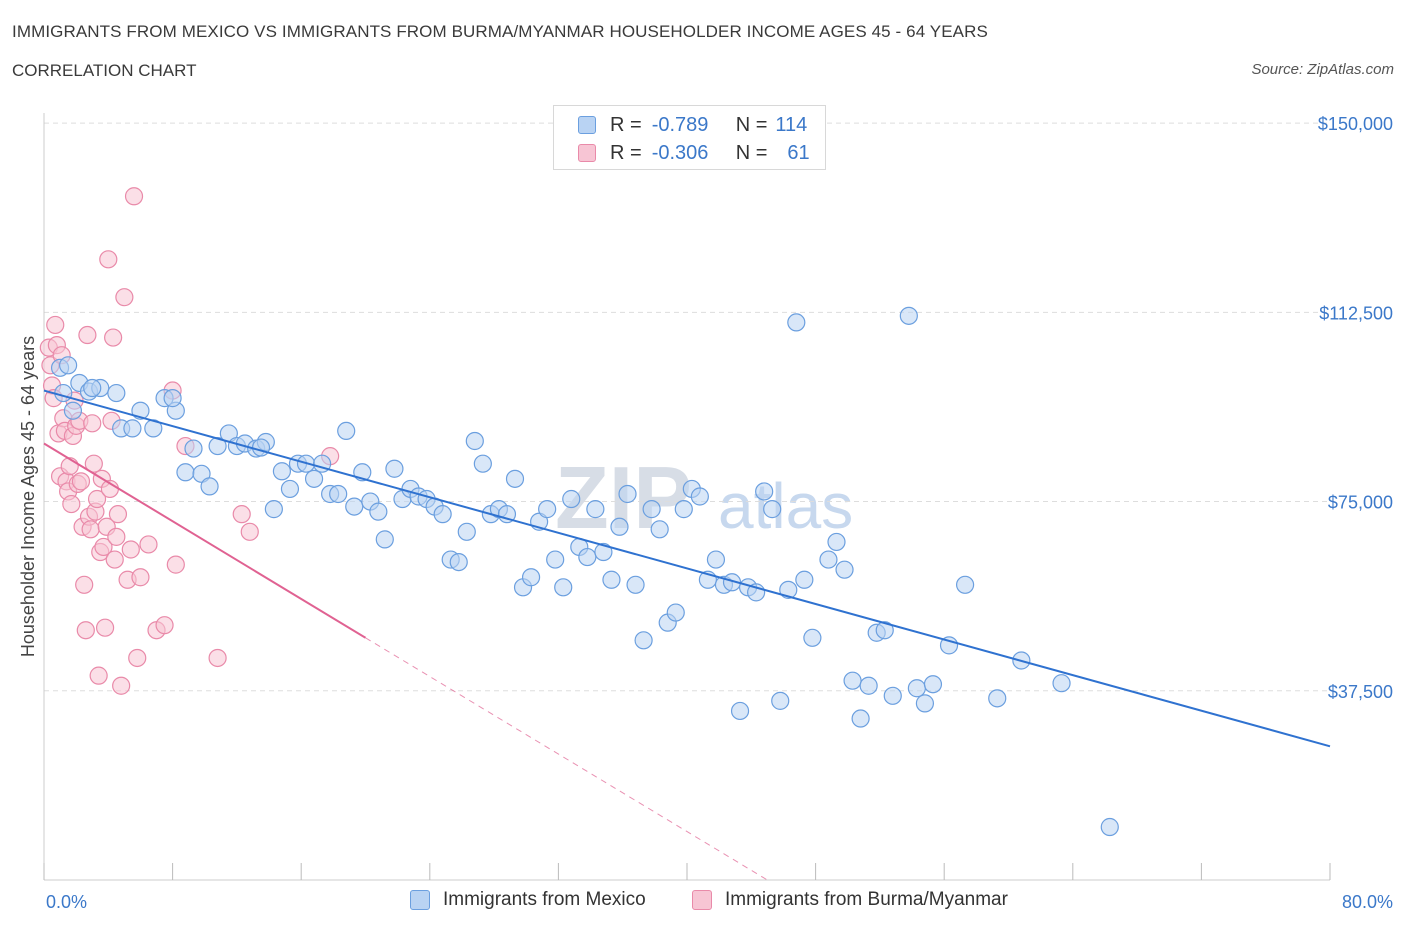 The image size is (1406, 930). Describe the element at coordinates (587, 153) in the screenshot. I see `burma-swatch` at that location.